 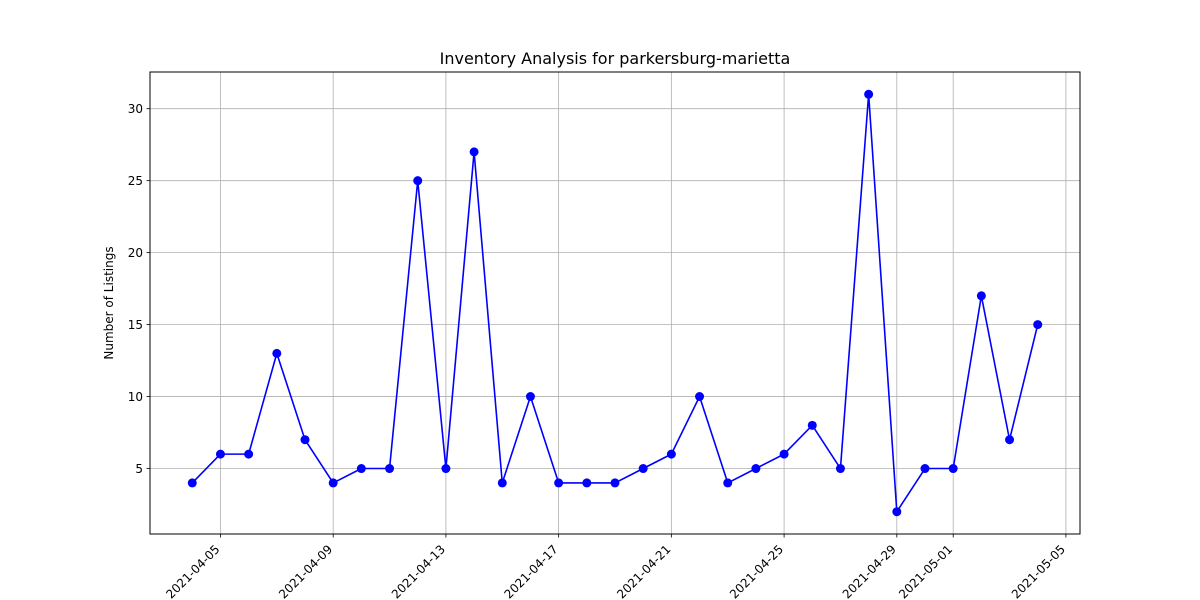 What do you see at coordinates (139, 469) in the screenshot?
I see `y-tick-label: 5` at bounding box center [139, 469].